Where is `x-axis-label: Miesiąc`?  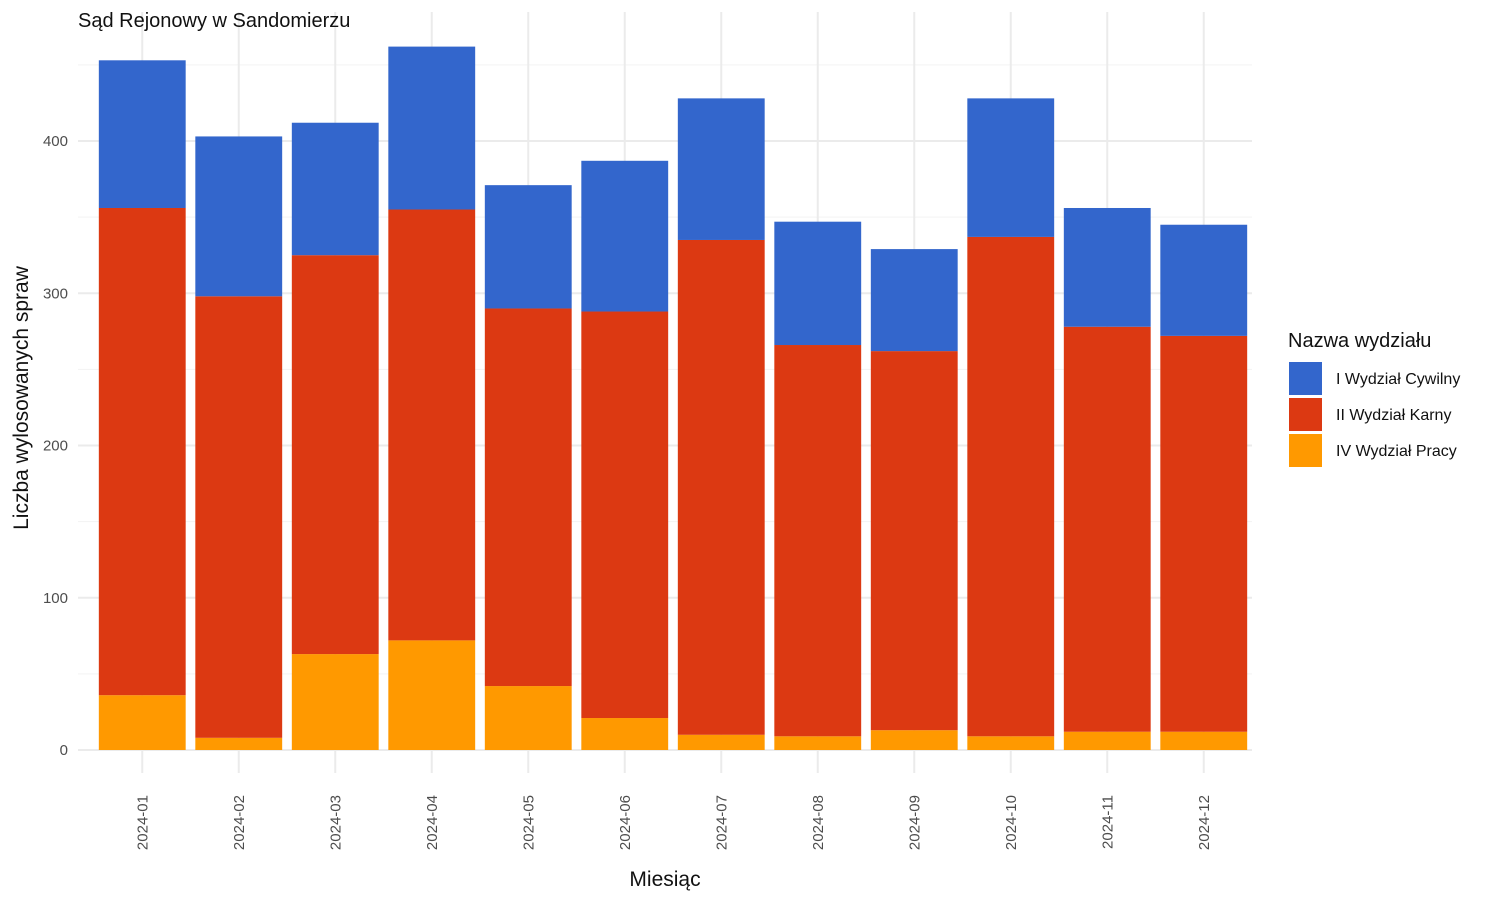
x-axis-label: Miesiąc is located at coordinates (664, 879).